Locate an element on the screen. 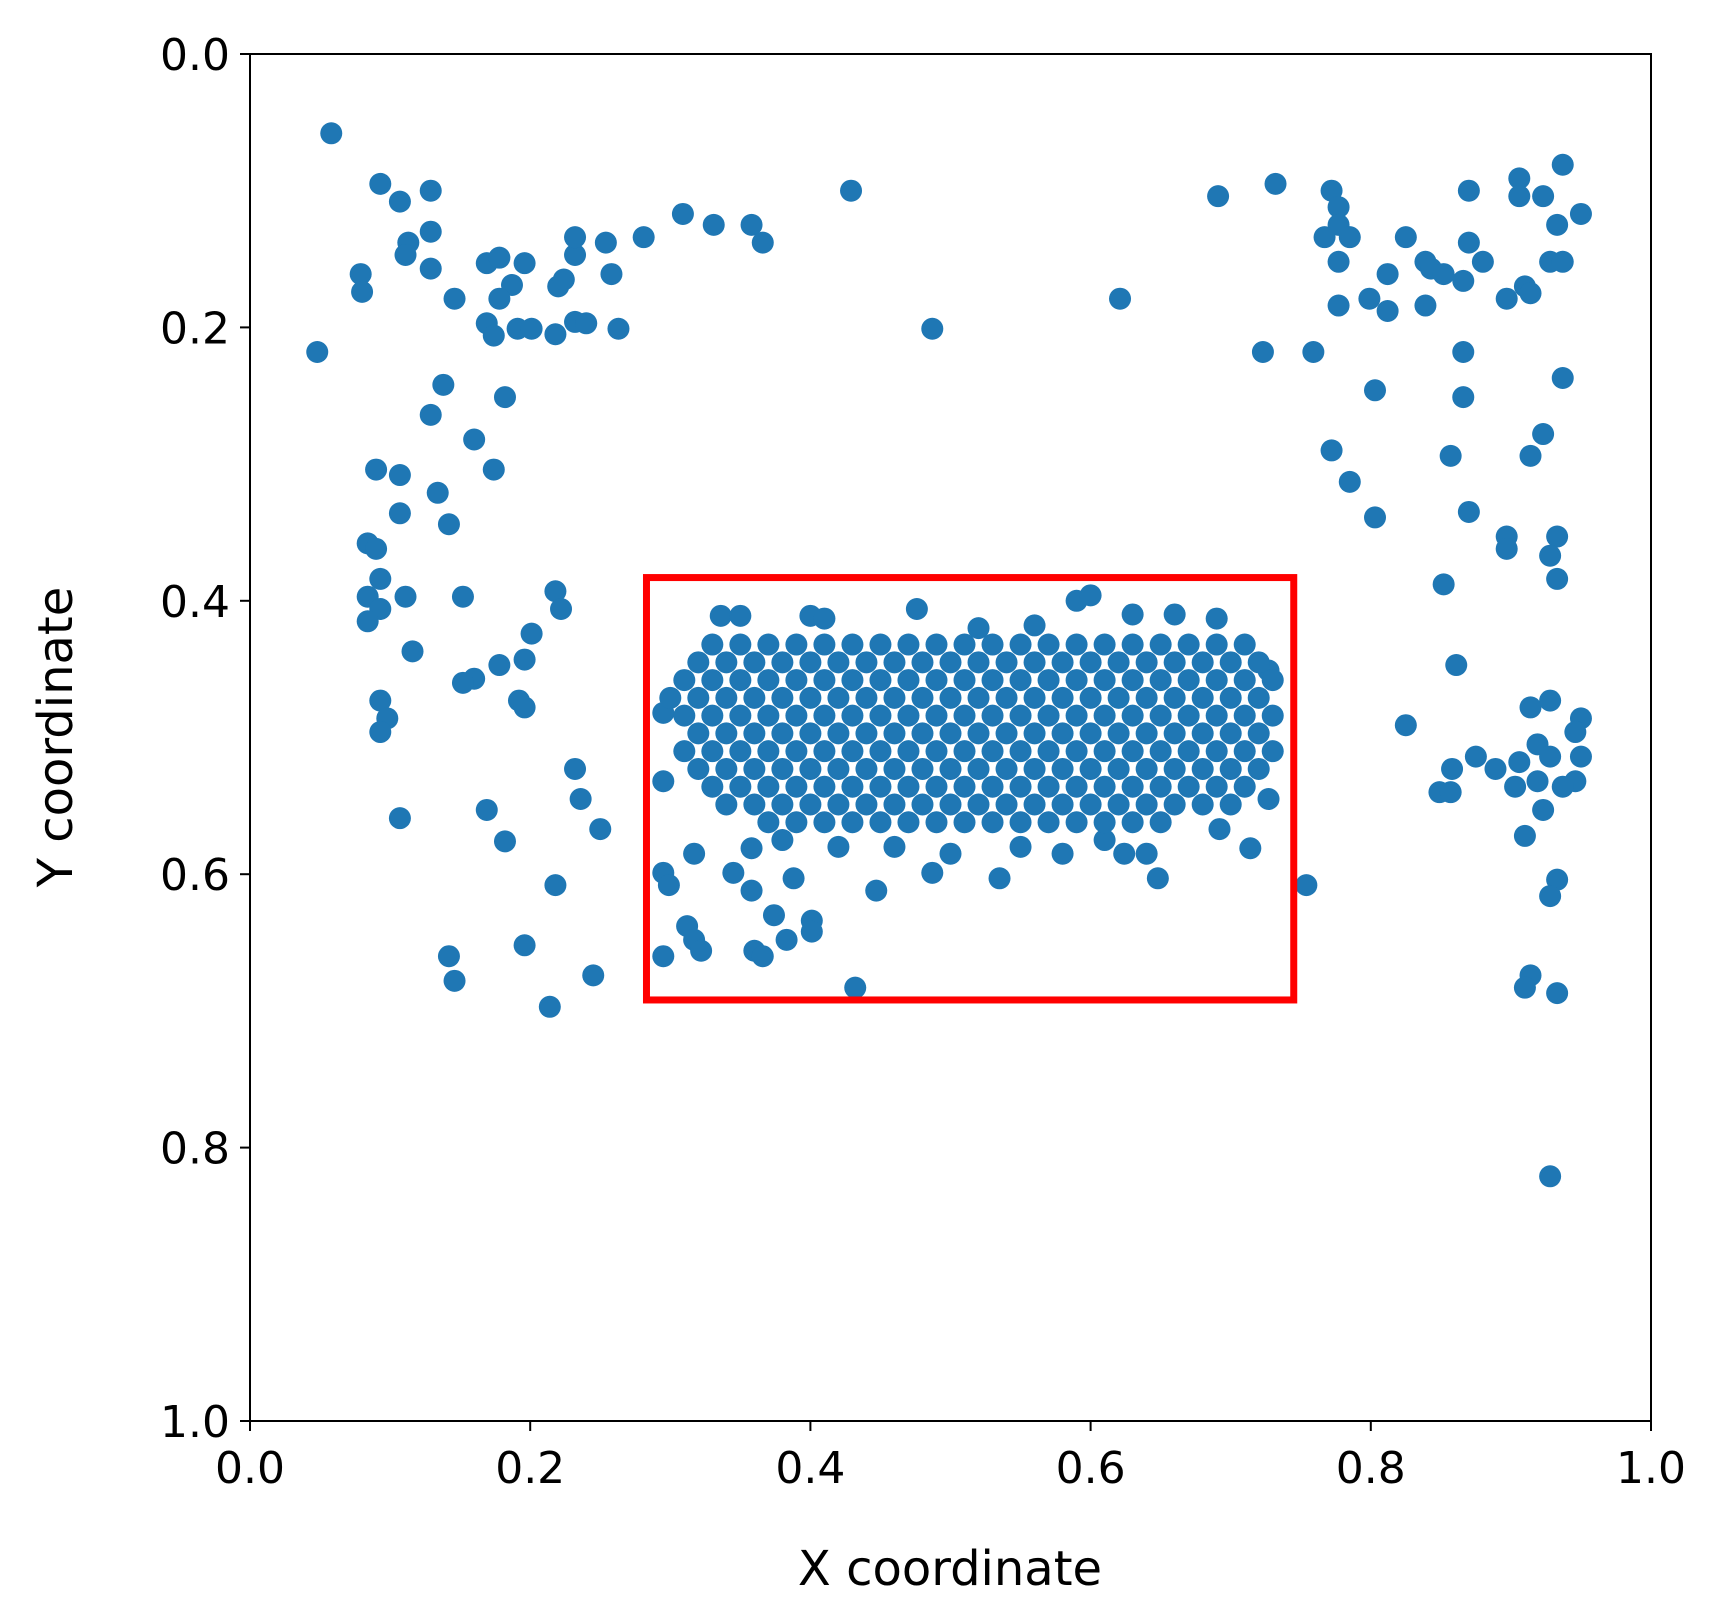  x-axis-label: X coordinate is located at coordinates (950, 1569).